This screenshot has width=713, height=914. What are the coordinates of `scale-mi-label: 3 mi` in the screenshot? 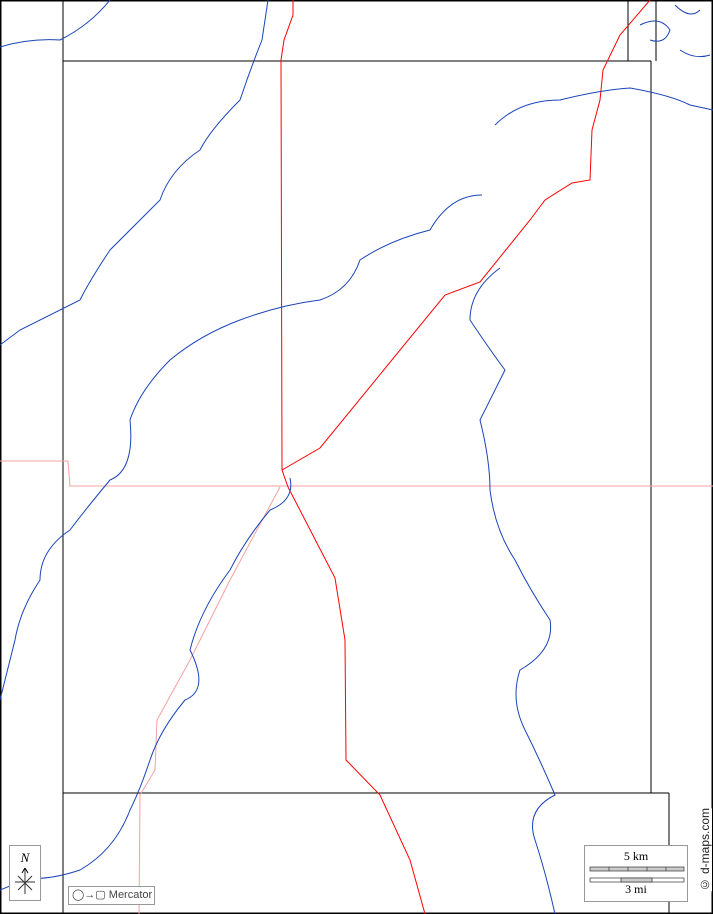 It's located at (636, 889).